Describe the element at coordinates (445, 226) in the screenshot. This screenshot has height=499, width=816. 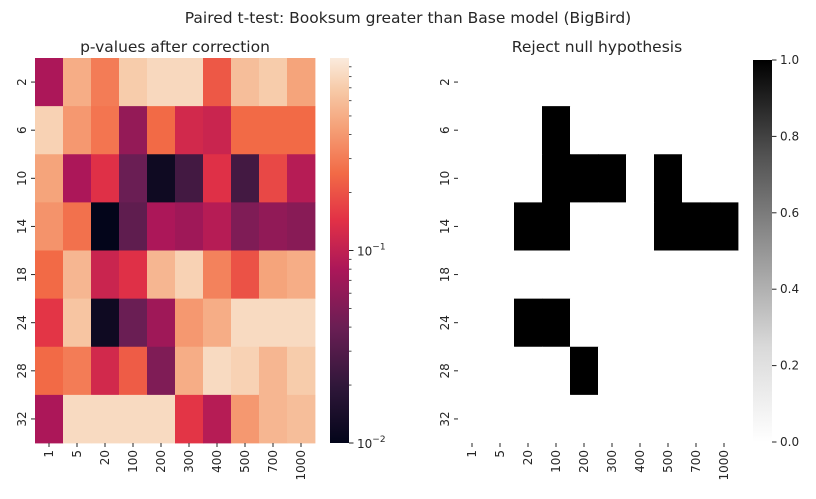
I see `right-y-tick-label: 14` at that location.